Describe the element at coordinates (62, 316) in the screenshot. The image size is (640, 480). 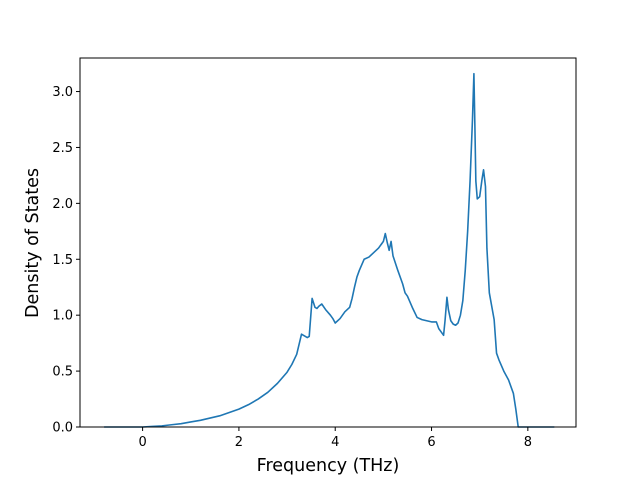
I see `y-tick-label: 1.0` at that location.